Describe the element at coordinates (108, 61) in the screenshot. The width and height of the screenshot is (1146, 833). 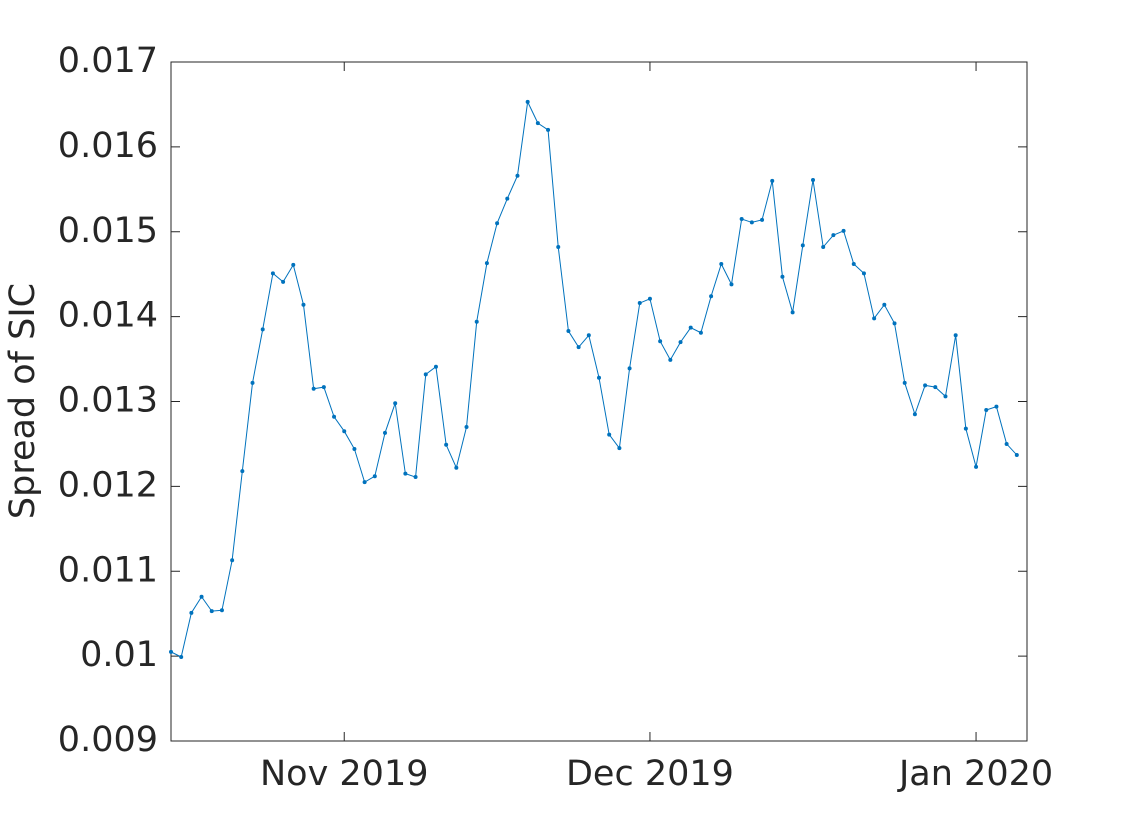
I see `y-tick-label: 0.017` at that location.